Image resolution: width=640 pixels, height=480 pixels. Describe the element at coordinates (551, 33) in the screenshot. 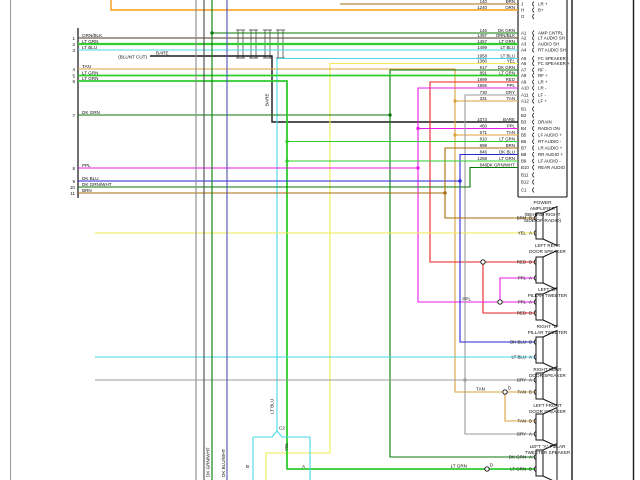

I see `amp-pin-function-label: AMP CNTRL` at that location.